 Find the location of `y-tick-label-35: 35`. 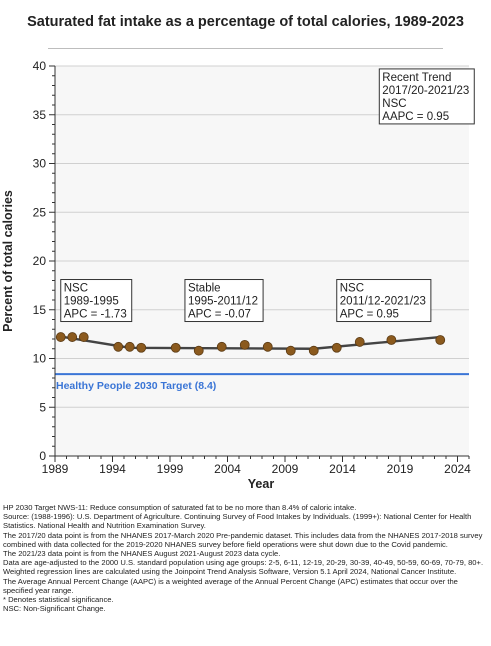

y-tick-label-35: 35 is located at coordinates (40, 115).